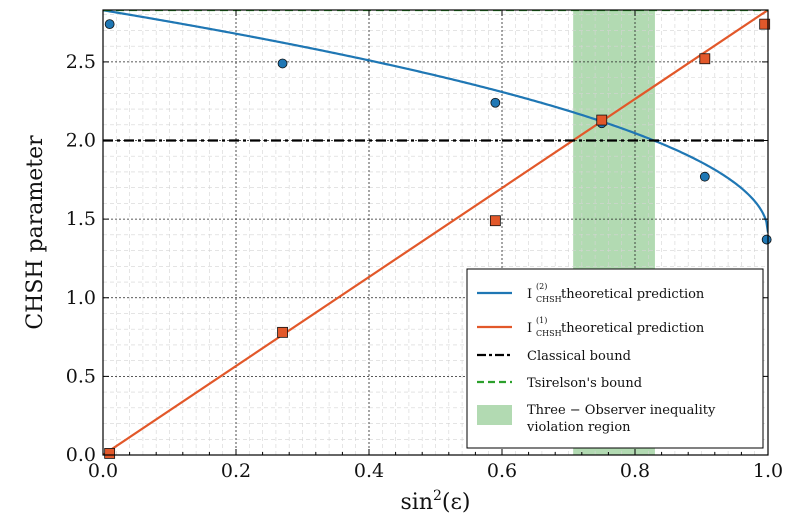 The height and width of the screenshot is (527, 799). Describe the element at coordinates (81, 219) in the screenshot. I see `y-tick-label: 1.5` at that location.